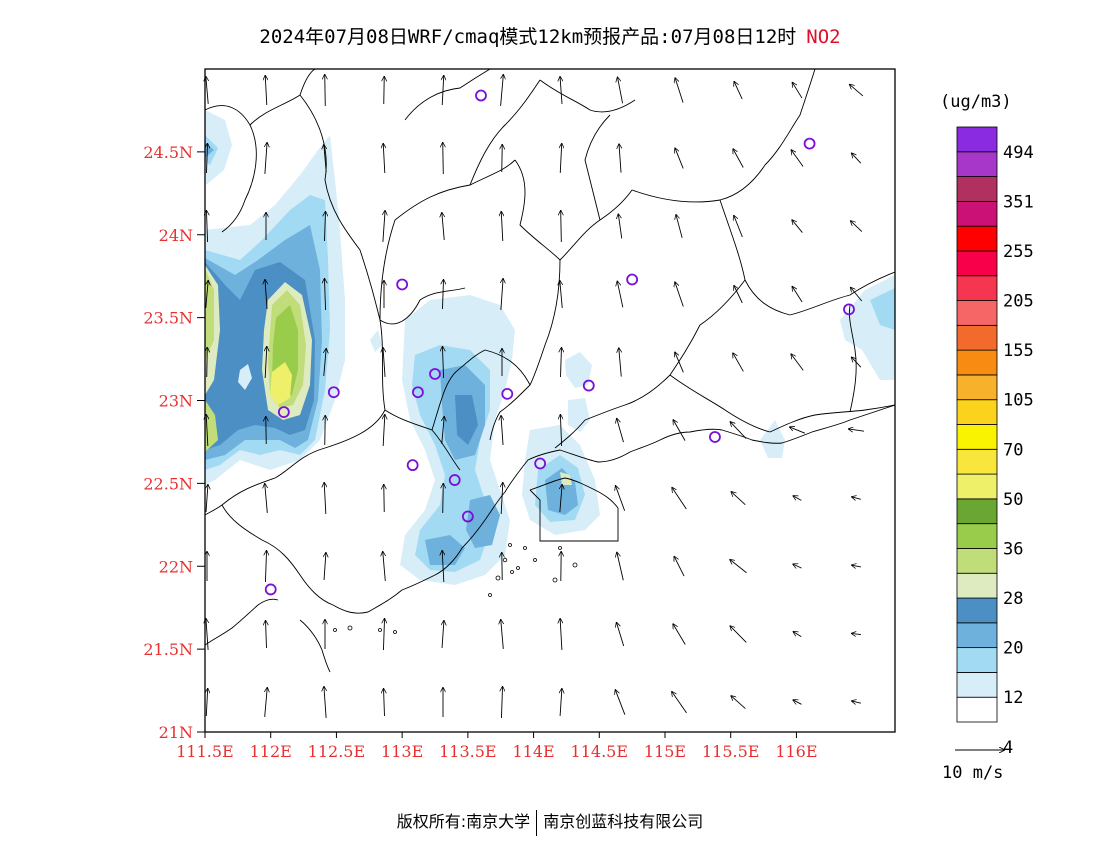 Image resolution: width=1100 pixels, height=850 pixels. What do you see at coordinates (599, 751) in the screenshot?
I see `lon-tick-label: 114.5E` at bounding box center [599, 751].